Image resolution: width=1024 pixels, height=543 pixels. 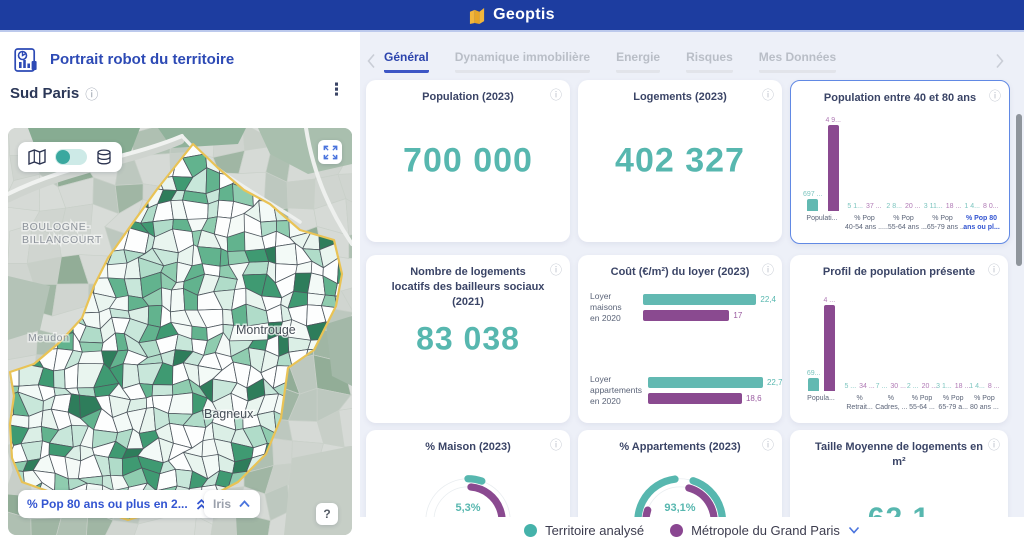 I want to click on page-title: Portrait robot du territoire, so click(x=142, y=59).